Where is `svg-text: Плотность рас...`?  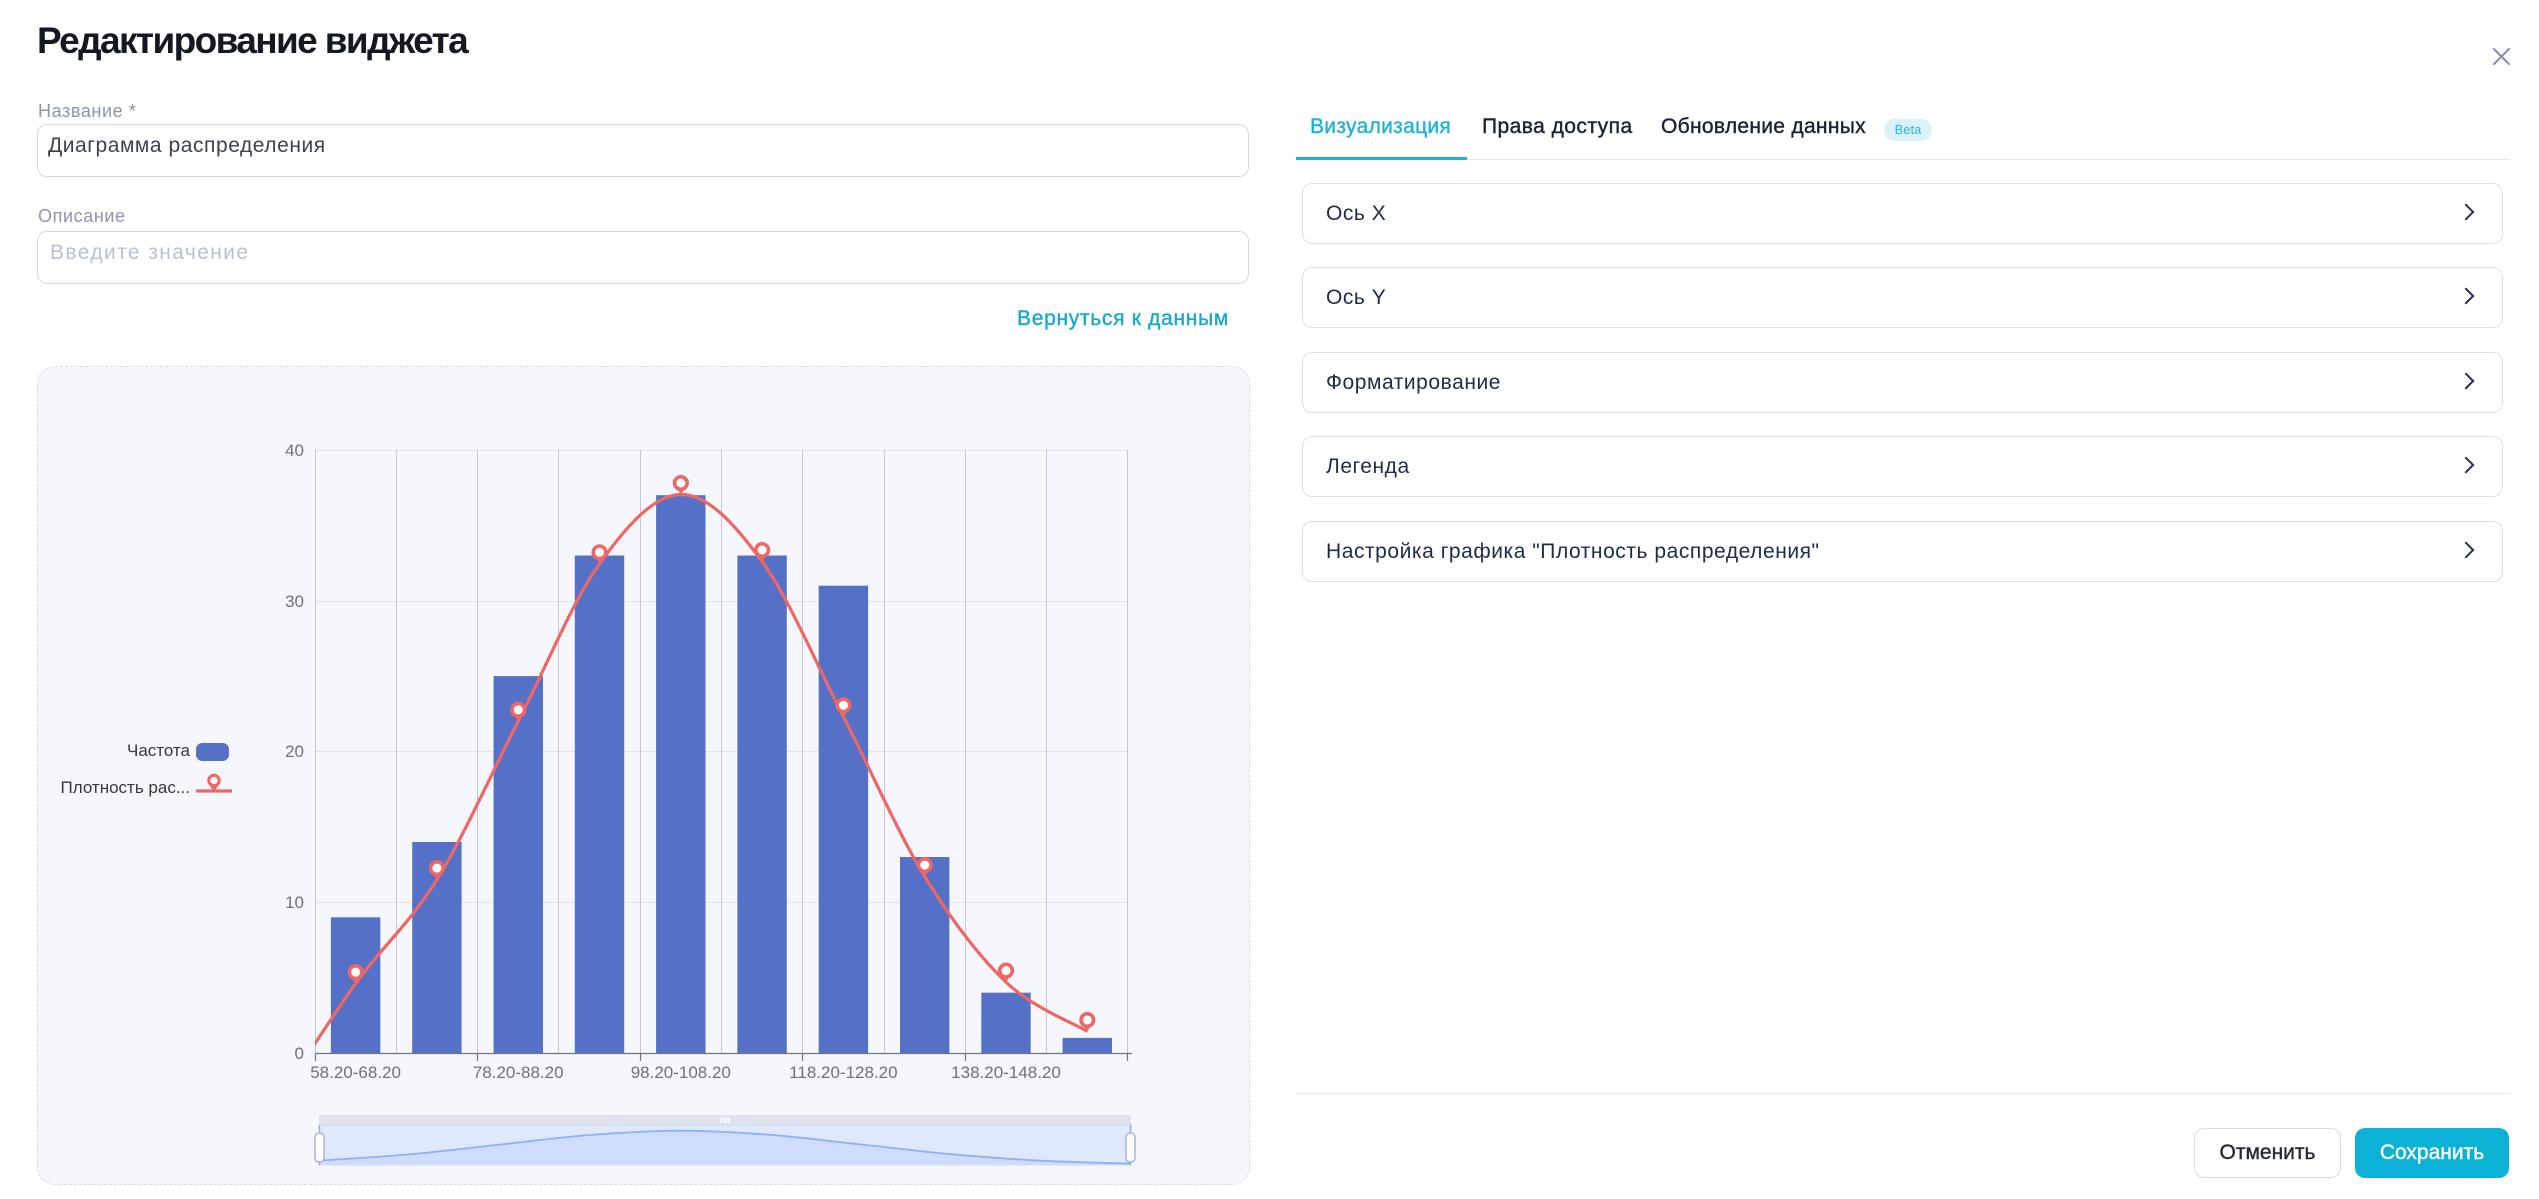 svg-text: Плотность рас... is located at coordinates (125, 787).